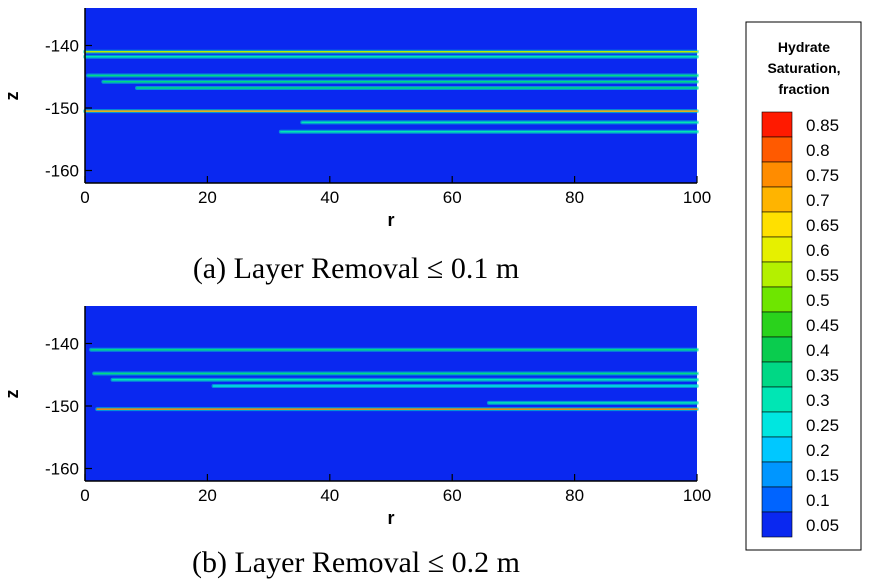 The width and height of the screenshot is (870, 582). What do you see at coordinates (356, 562) in the screenshot?
I see `caption-b: (b) Layer Removal ≤ 0.2 m` at bounding box center [356, 562].